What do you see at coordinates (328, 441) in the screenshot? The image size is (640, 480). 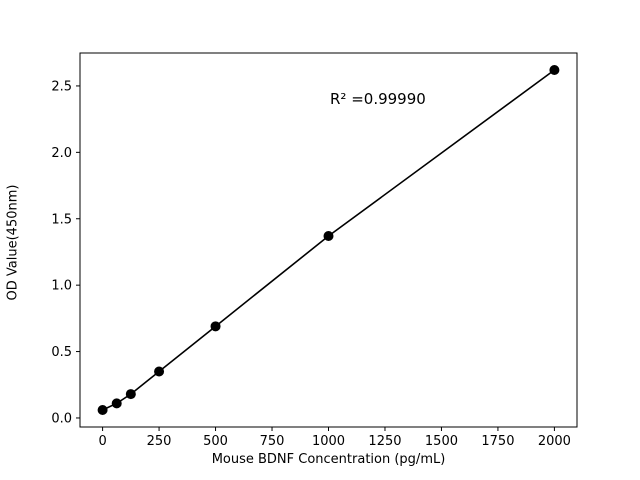 I see `x-tick-label: 1000` at bounding box center [328, 441].